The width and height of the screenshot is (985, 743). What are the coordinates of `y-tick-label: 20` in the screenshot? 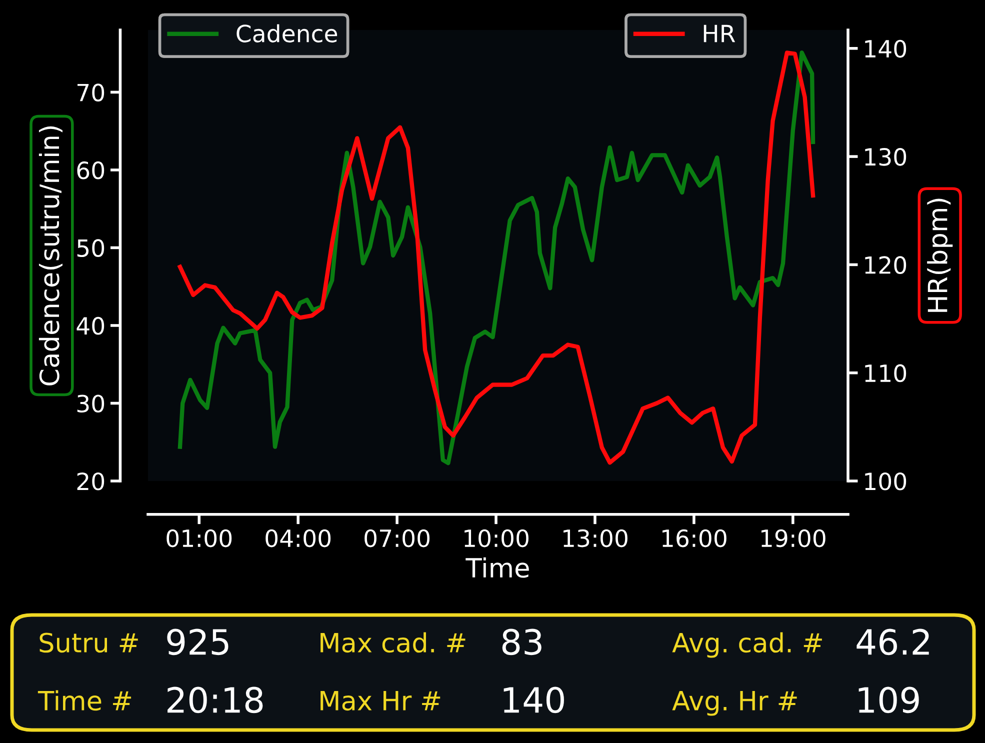 It's located at (90, 481).